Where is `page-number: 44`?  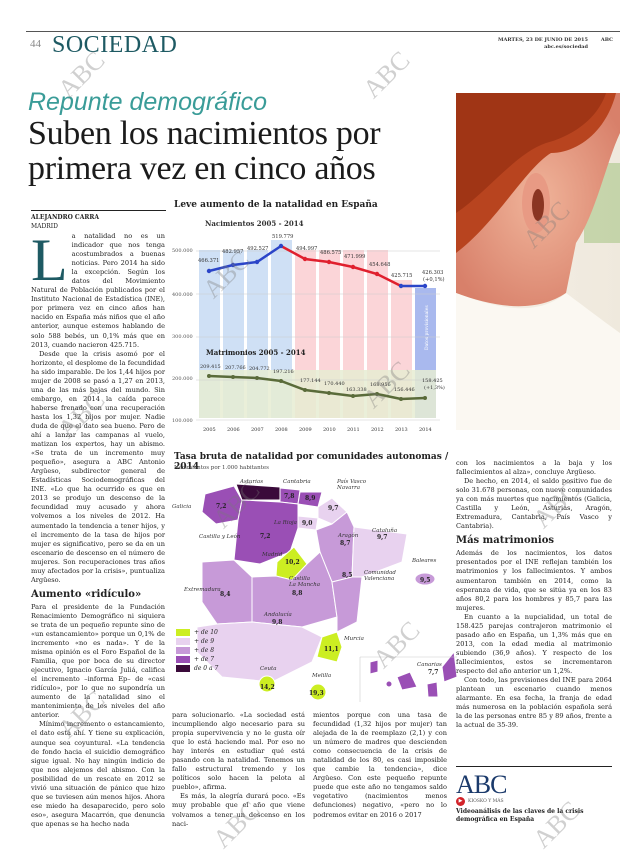 page-number: 44 is located at coordinates (35, 44).